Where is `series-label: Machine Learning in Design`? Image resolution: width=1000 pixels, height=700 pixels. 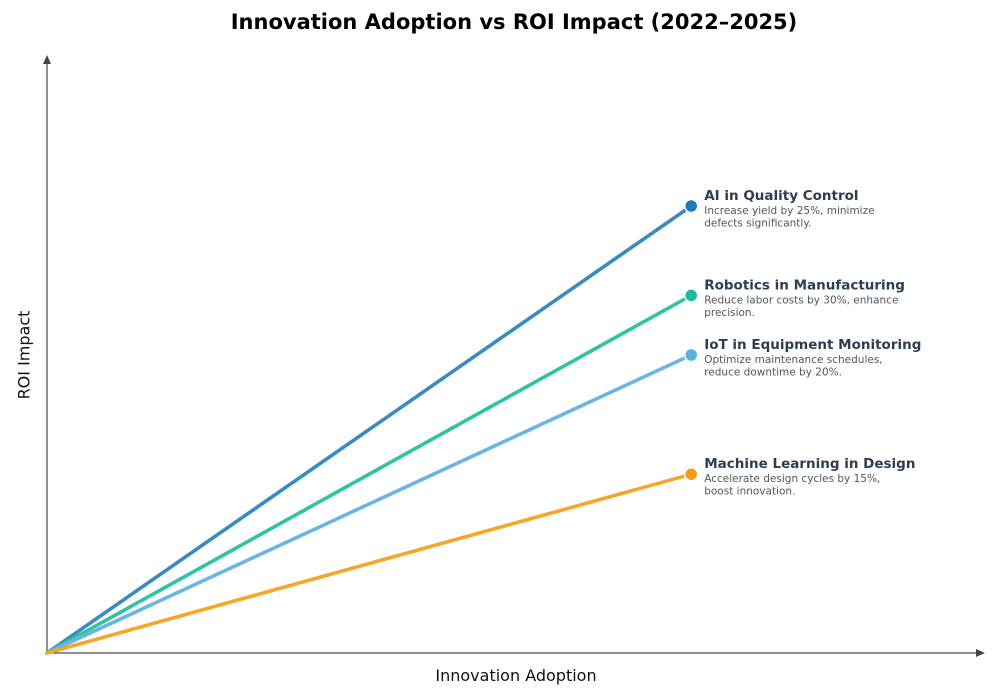
series-label: Machine Learning in Design is located at coordinates (809, 464).